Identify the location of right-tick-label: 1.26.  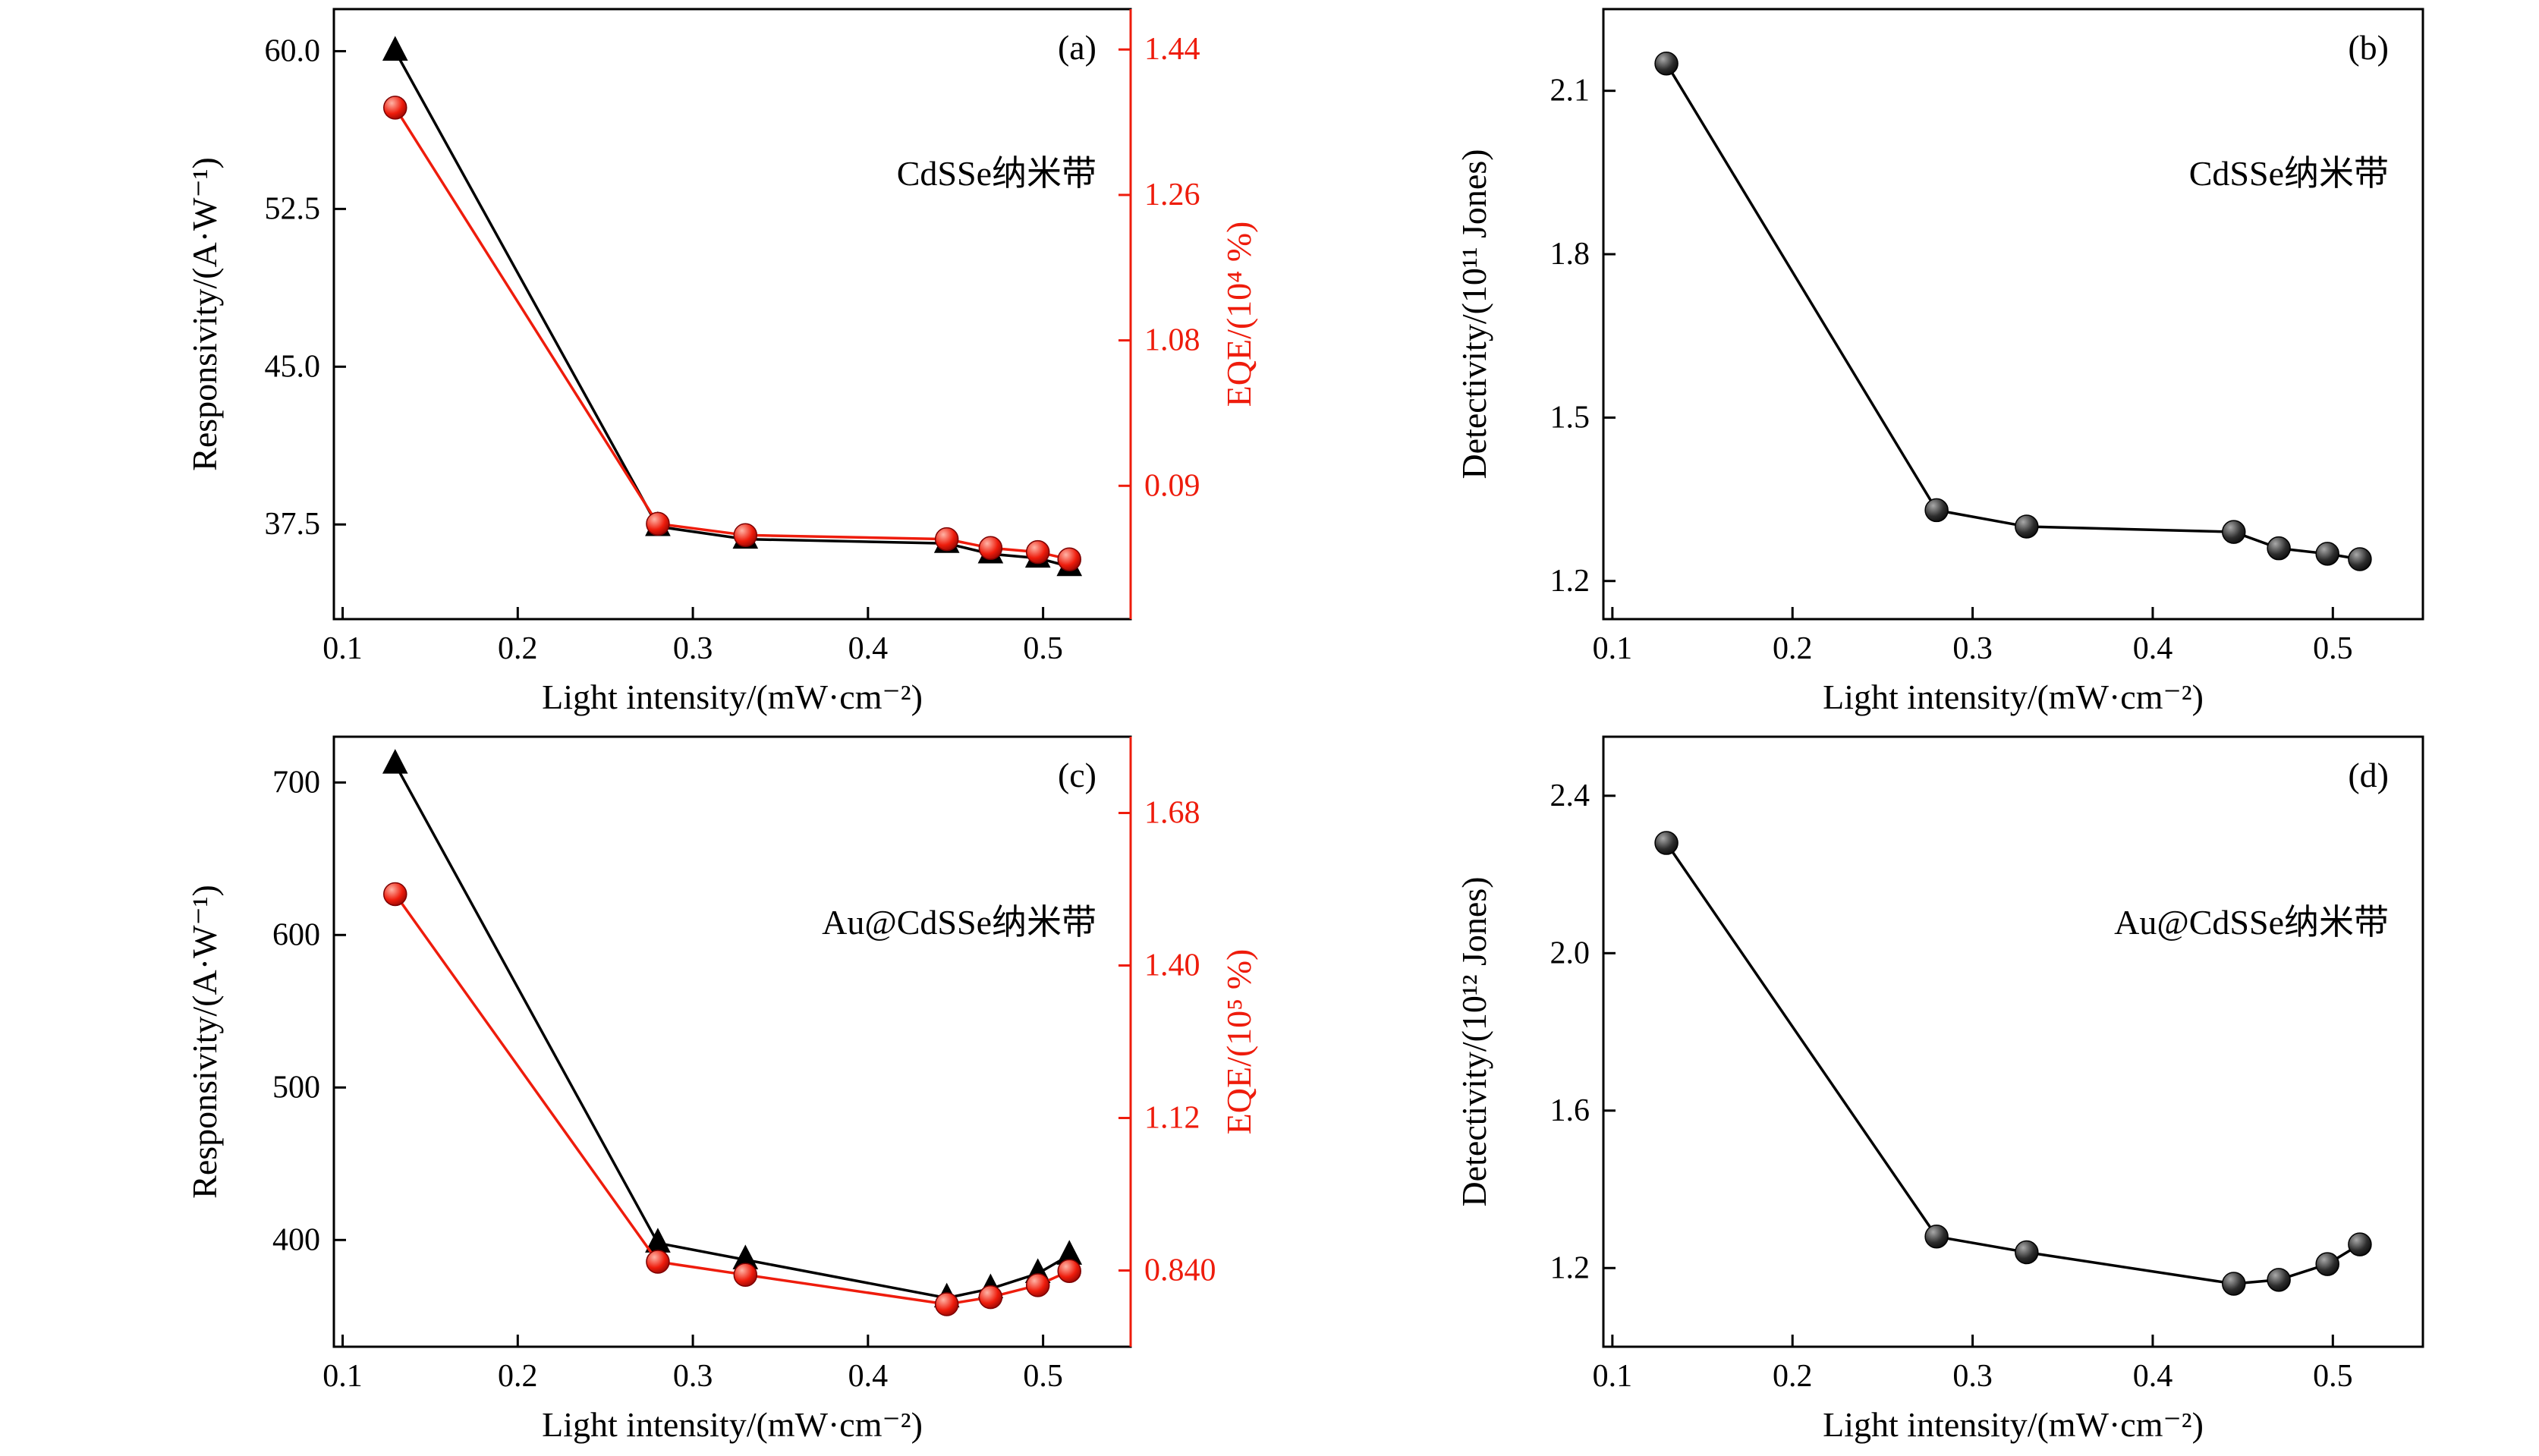
(1172, 195).